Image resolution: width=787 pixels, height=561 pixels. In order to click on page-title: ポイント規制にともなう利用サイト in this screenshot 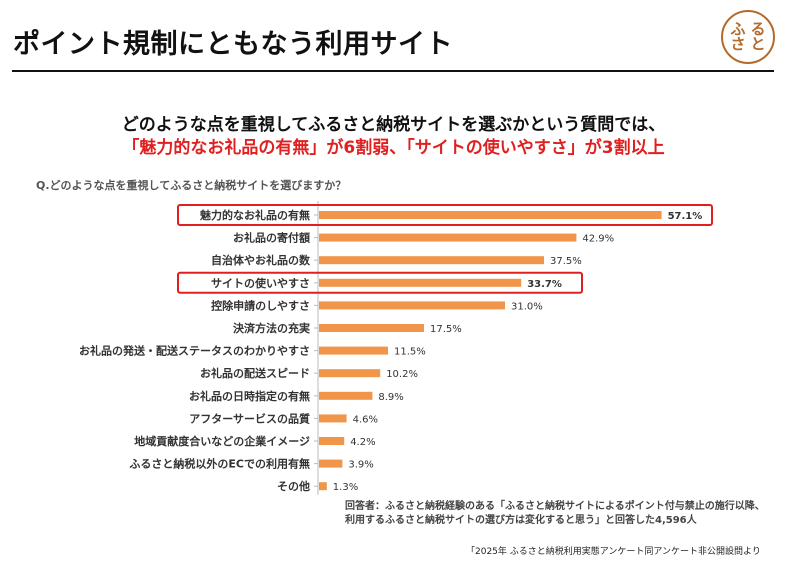, I will do `click(233, 44)`.